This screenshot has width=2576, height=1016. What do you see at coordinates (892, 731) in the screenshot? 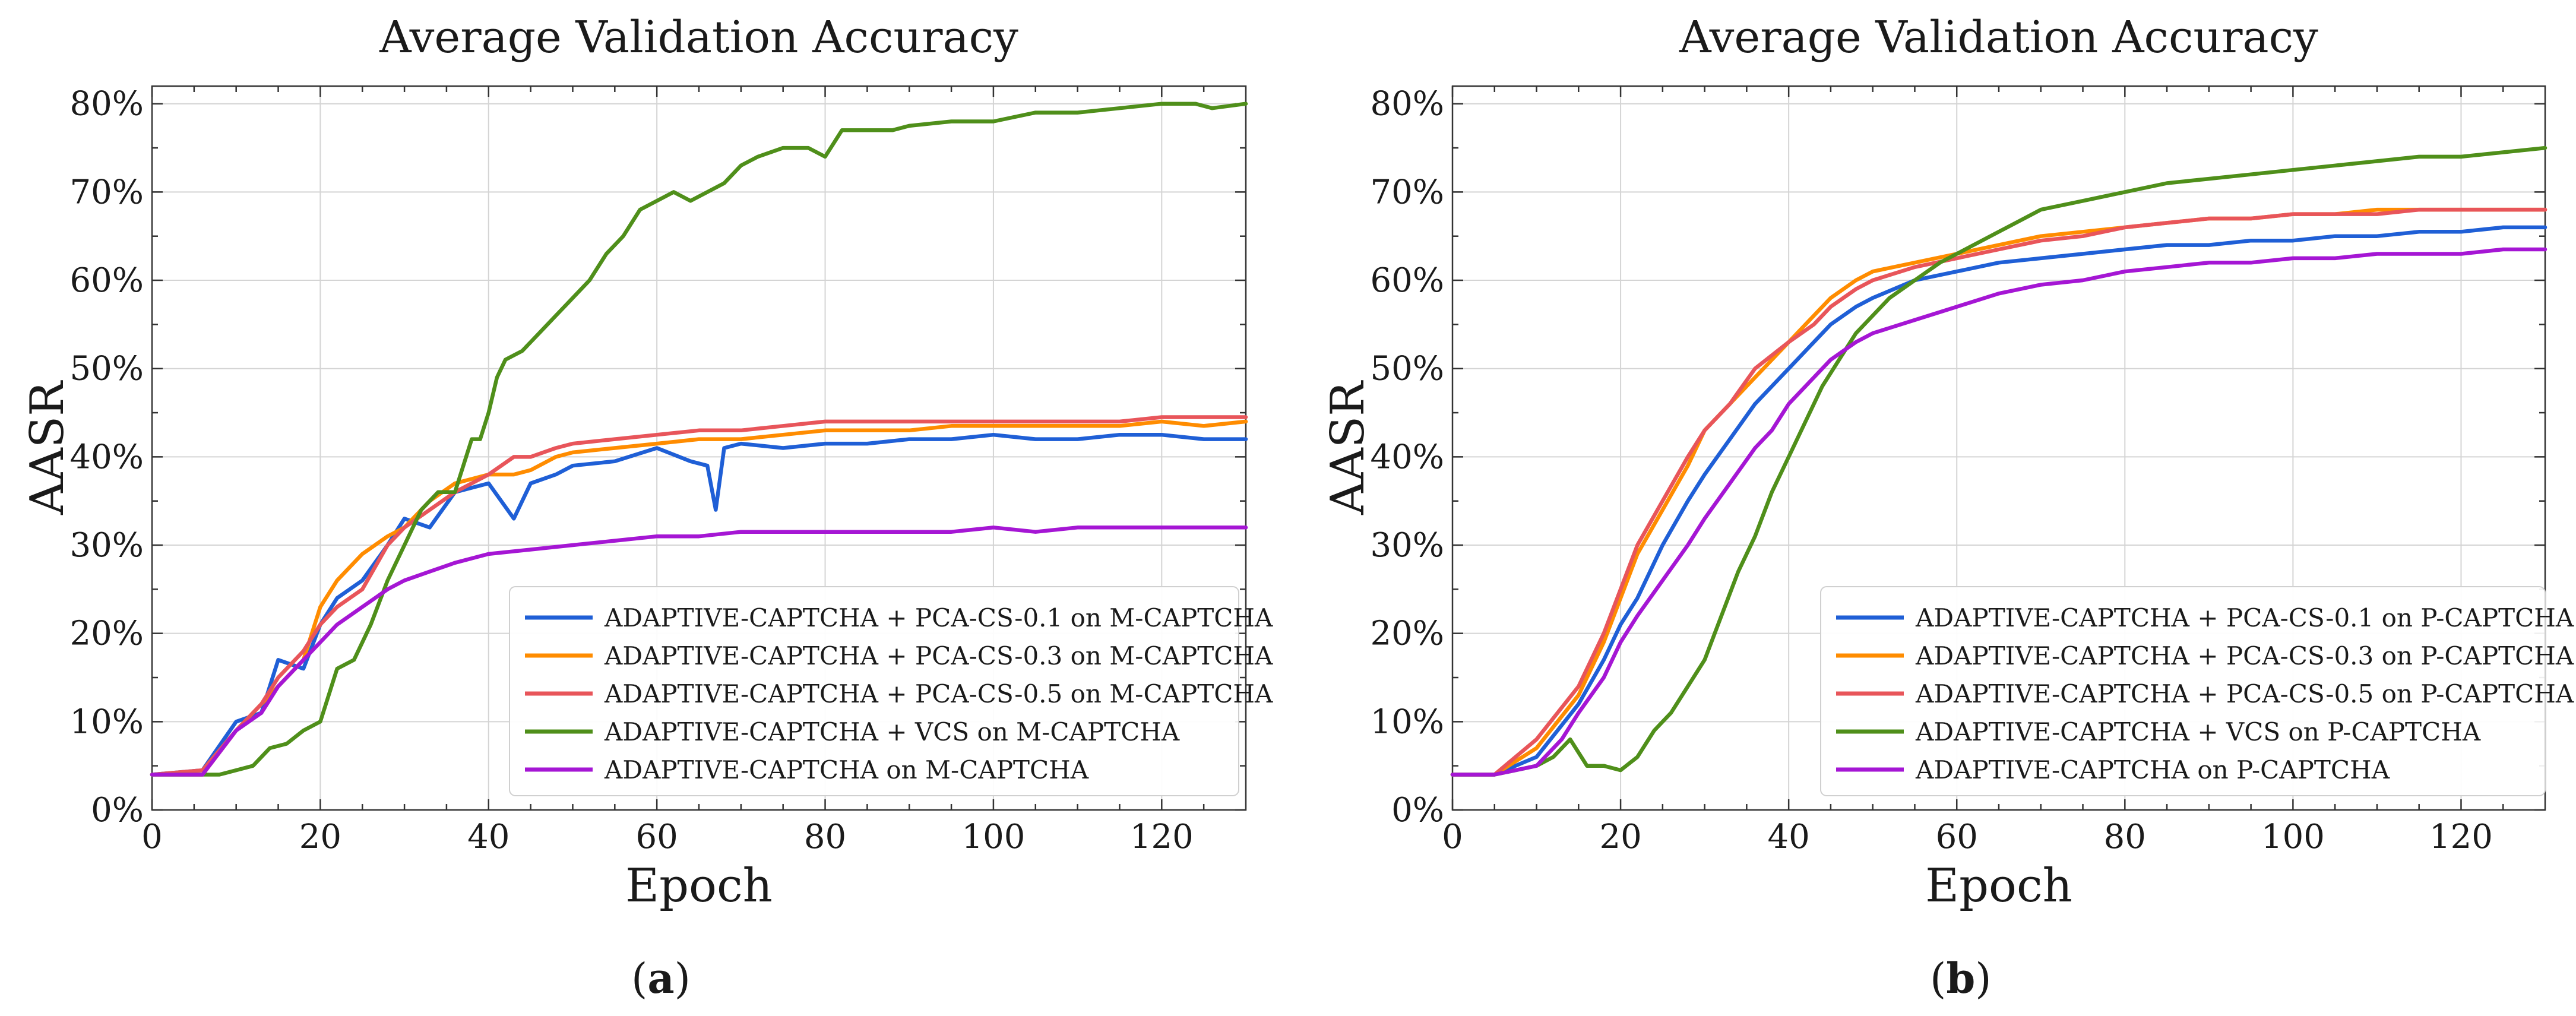
I see `legend-label: ADAPTIVE-CAPTCHA + VCS on M-CAPTCHA` at bounding box center [892, 731].